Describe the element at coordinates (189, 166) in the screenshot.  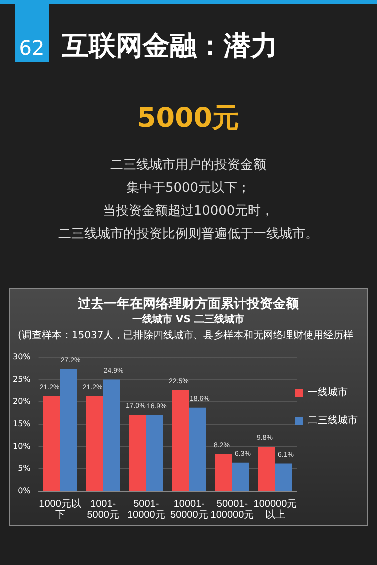
I see `text: 二三线城市用户的投资金额` at that location.